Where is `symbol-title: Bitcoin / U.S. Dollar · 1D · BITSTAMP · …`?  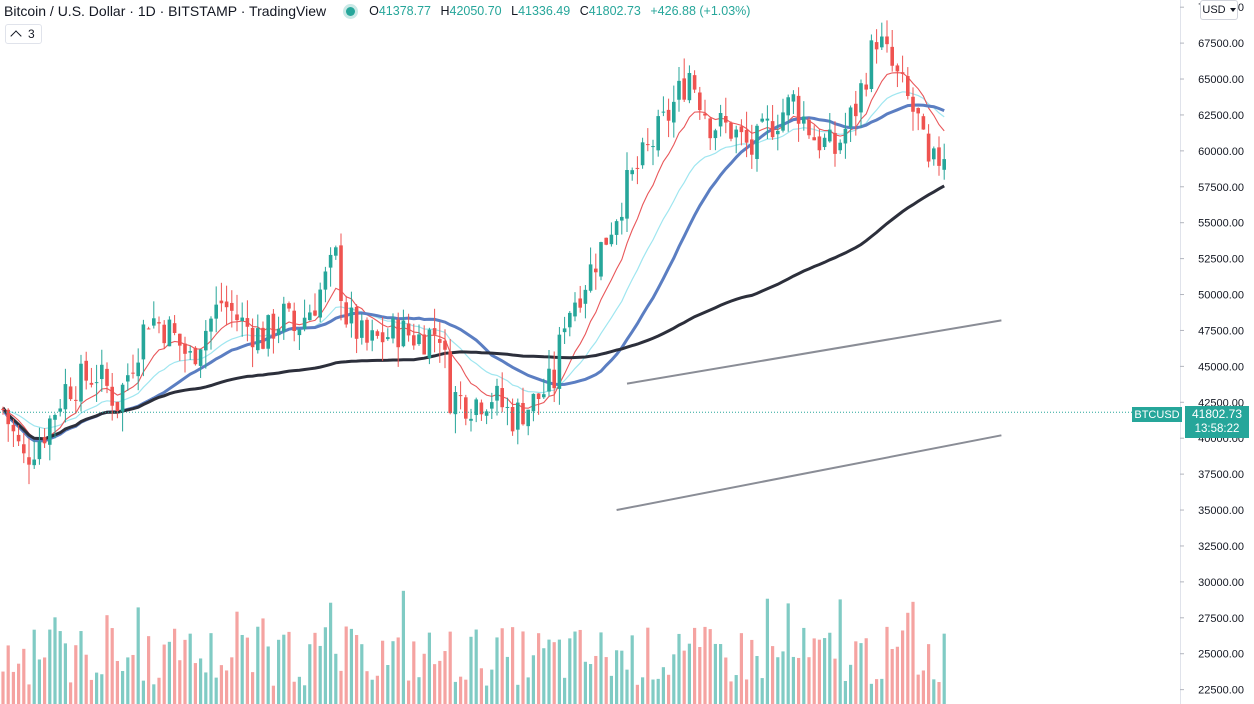 symbol-title: Bitcoin / U.S. Dollar · 1D · BITSTAMP · … is located at coordinates (165, 11).